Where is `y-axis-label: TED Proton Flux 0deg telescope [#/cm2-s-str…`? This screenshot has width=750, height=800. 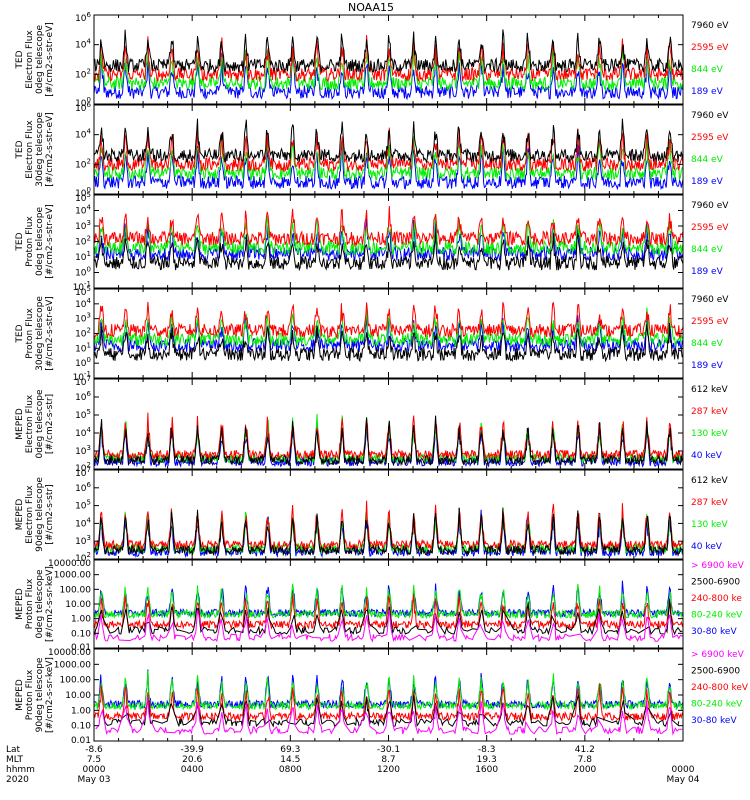 y-axis-label: TED Proton Flux 0deg telescope [#/cm2-s-str… is located at coordinates (35, 241).